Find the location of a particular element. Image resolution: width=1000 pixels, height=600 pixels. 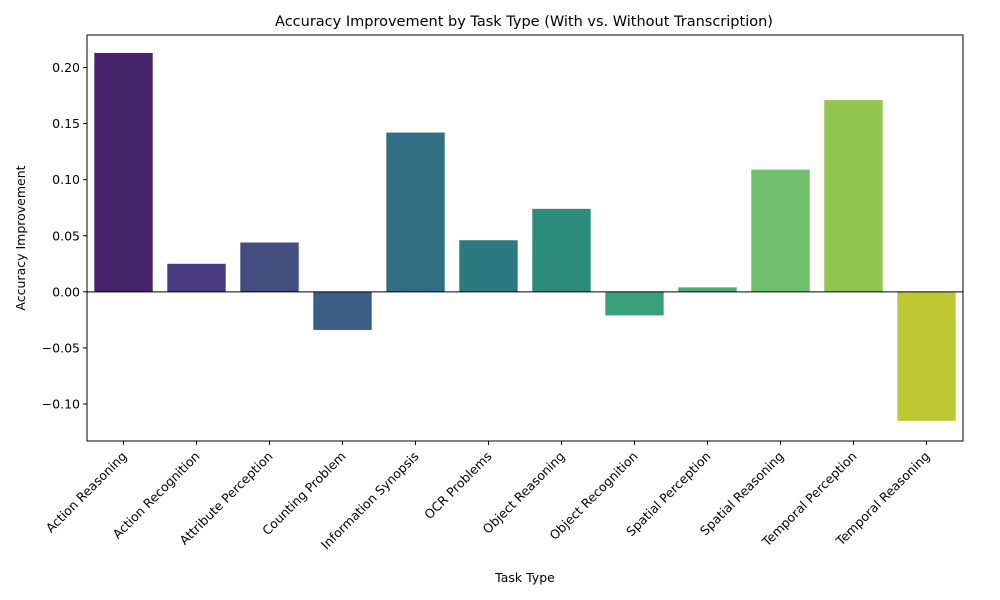

bar-spatial-perception is located at coordinates (707, 289).